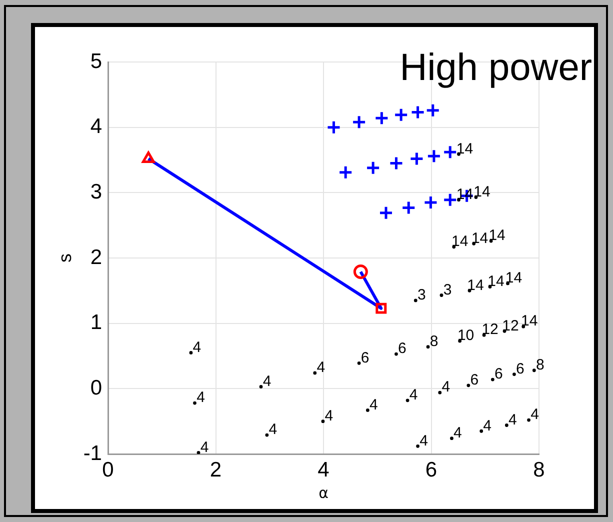 This screenshot has height=522, width=613. What do you see at coordinates (96, 257) in the screenshot?
I see `y-tick-label: 2` at bounding box center [96, 257].